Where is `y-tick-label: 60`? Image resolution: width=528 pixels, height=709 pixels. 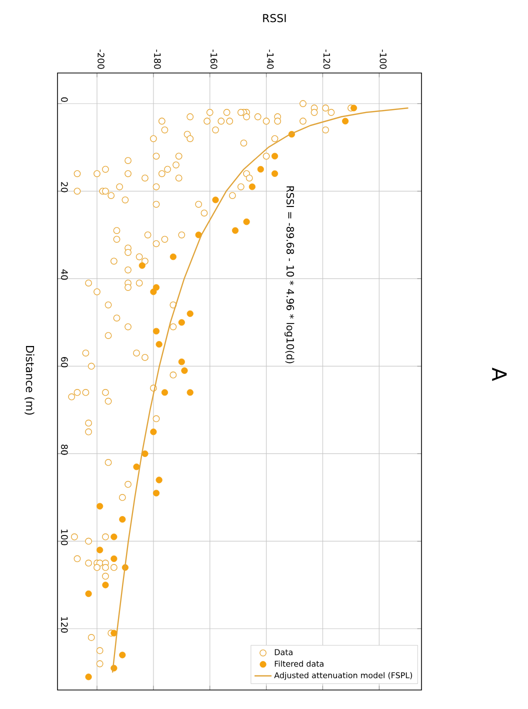
y-tick-label: 60 is located at coordinates (64, 362).